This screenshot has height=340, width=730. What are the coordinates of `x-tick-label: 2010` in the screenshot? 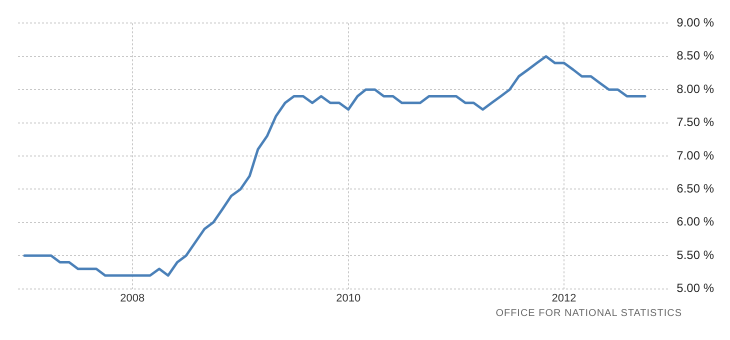 It's located at (348, 298).